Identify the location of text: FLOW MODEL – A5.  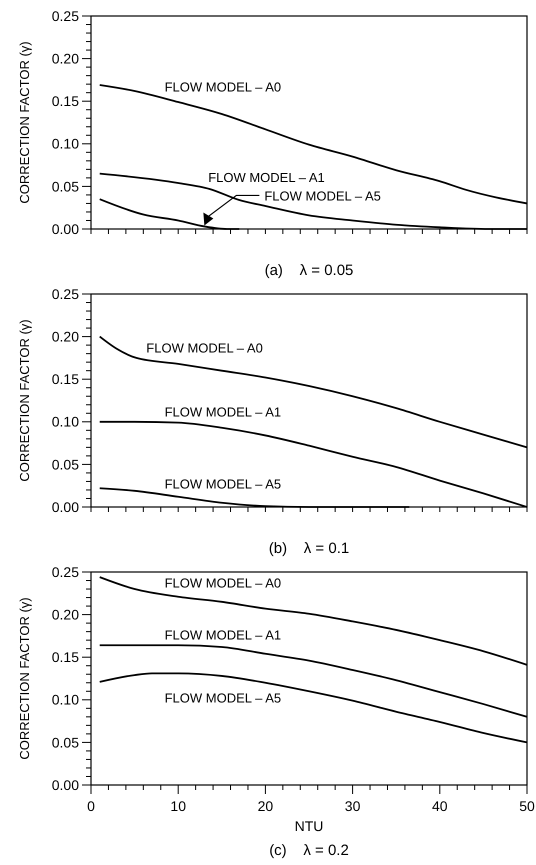
(322, 196).